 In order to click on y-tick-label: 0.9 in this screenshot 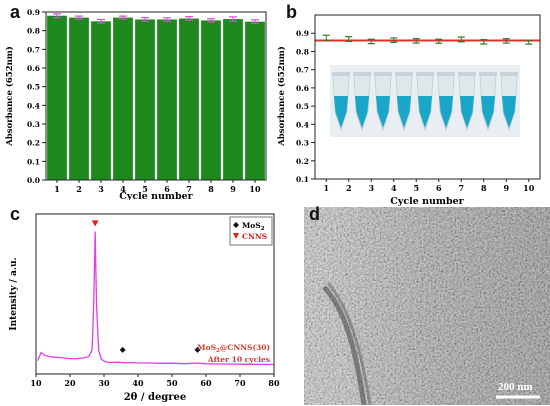, I will do `click(302, 33)`.